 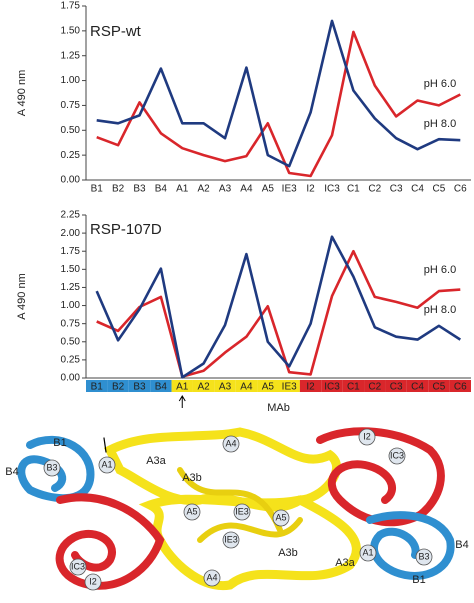 I want to click on x-tick-label: C6, so click(x=460, y=189).